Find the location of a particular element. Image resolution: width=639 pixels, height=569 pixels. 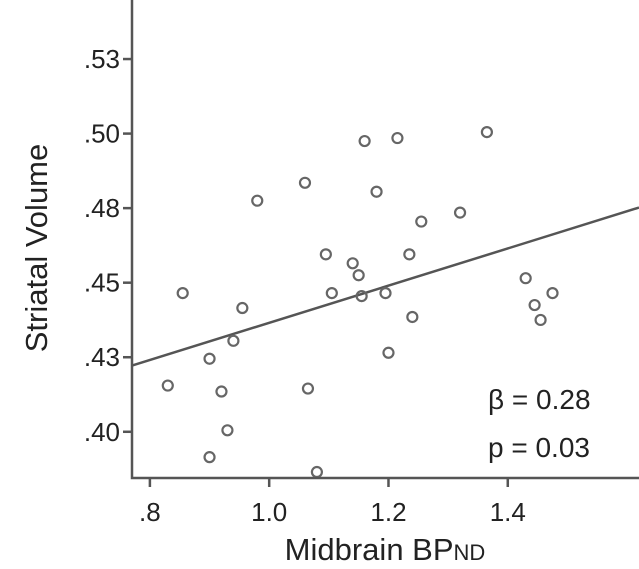

beta-annotation: β = 0.28 is located at coordinates (539, 399).